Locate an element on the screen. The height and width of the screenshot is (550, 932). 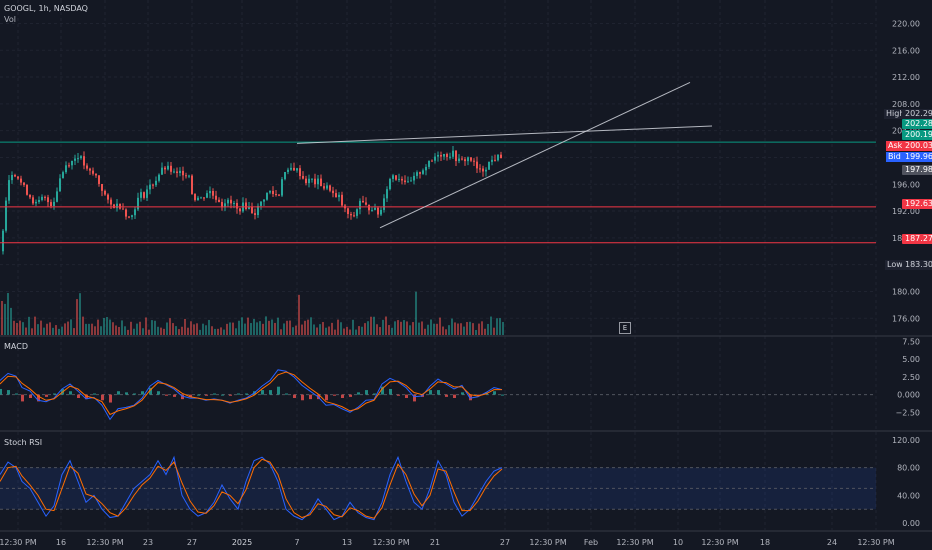
earnings-event-marker: E is located at coordinates (625, 328).